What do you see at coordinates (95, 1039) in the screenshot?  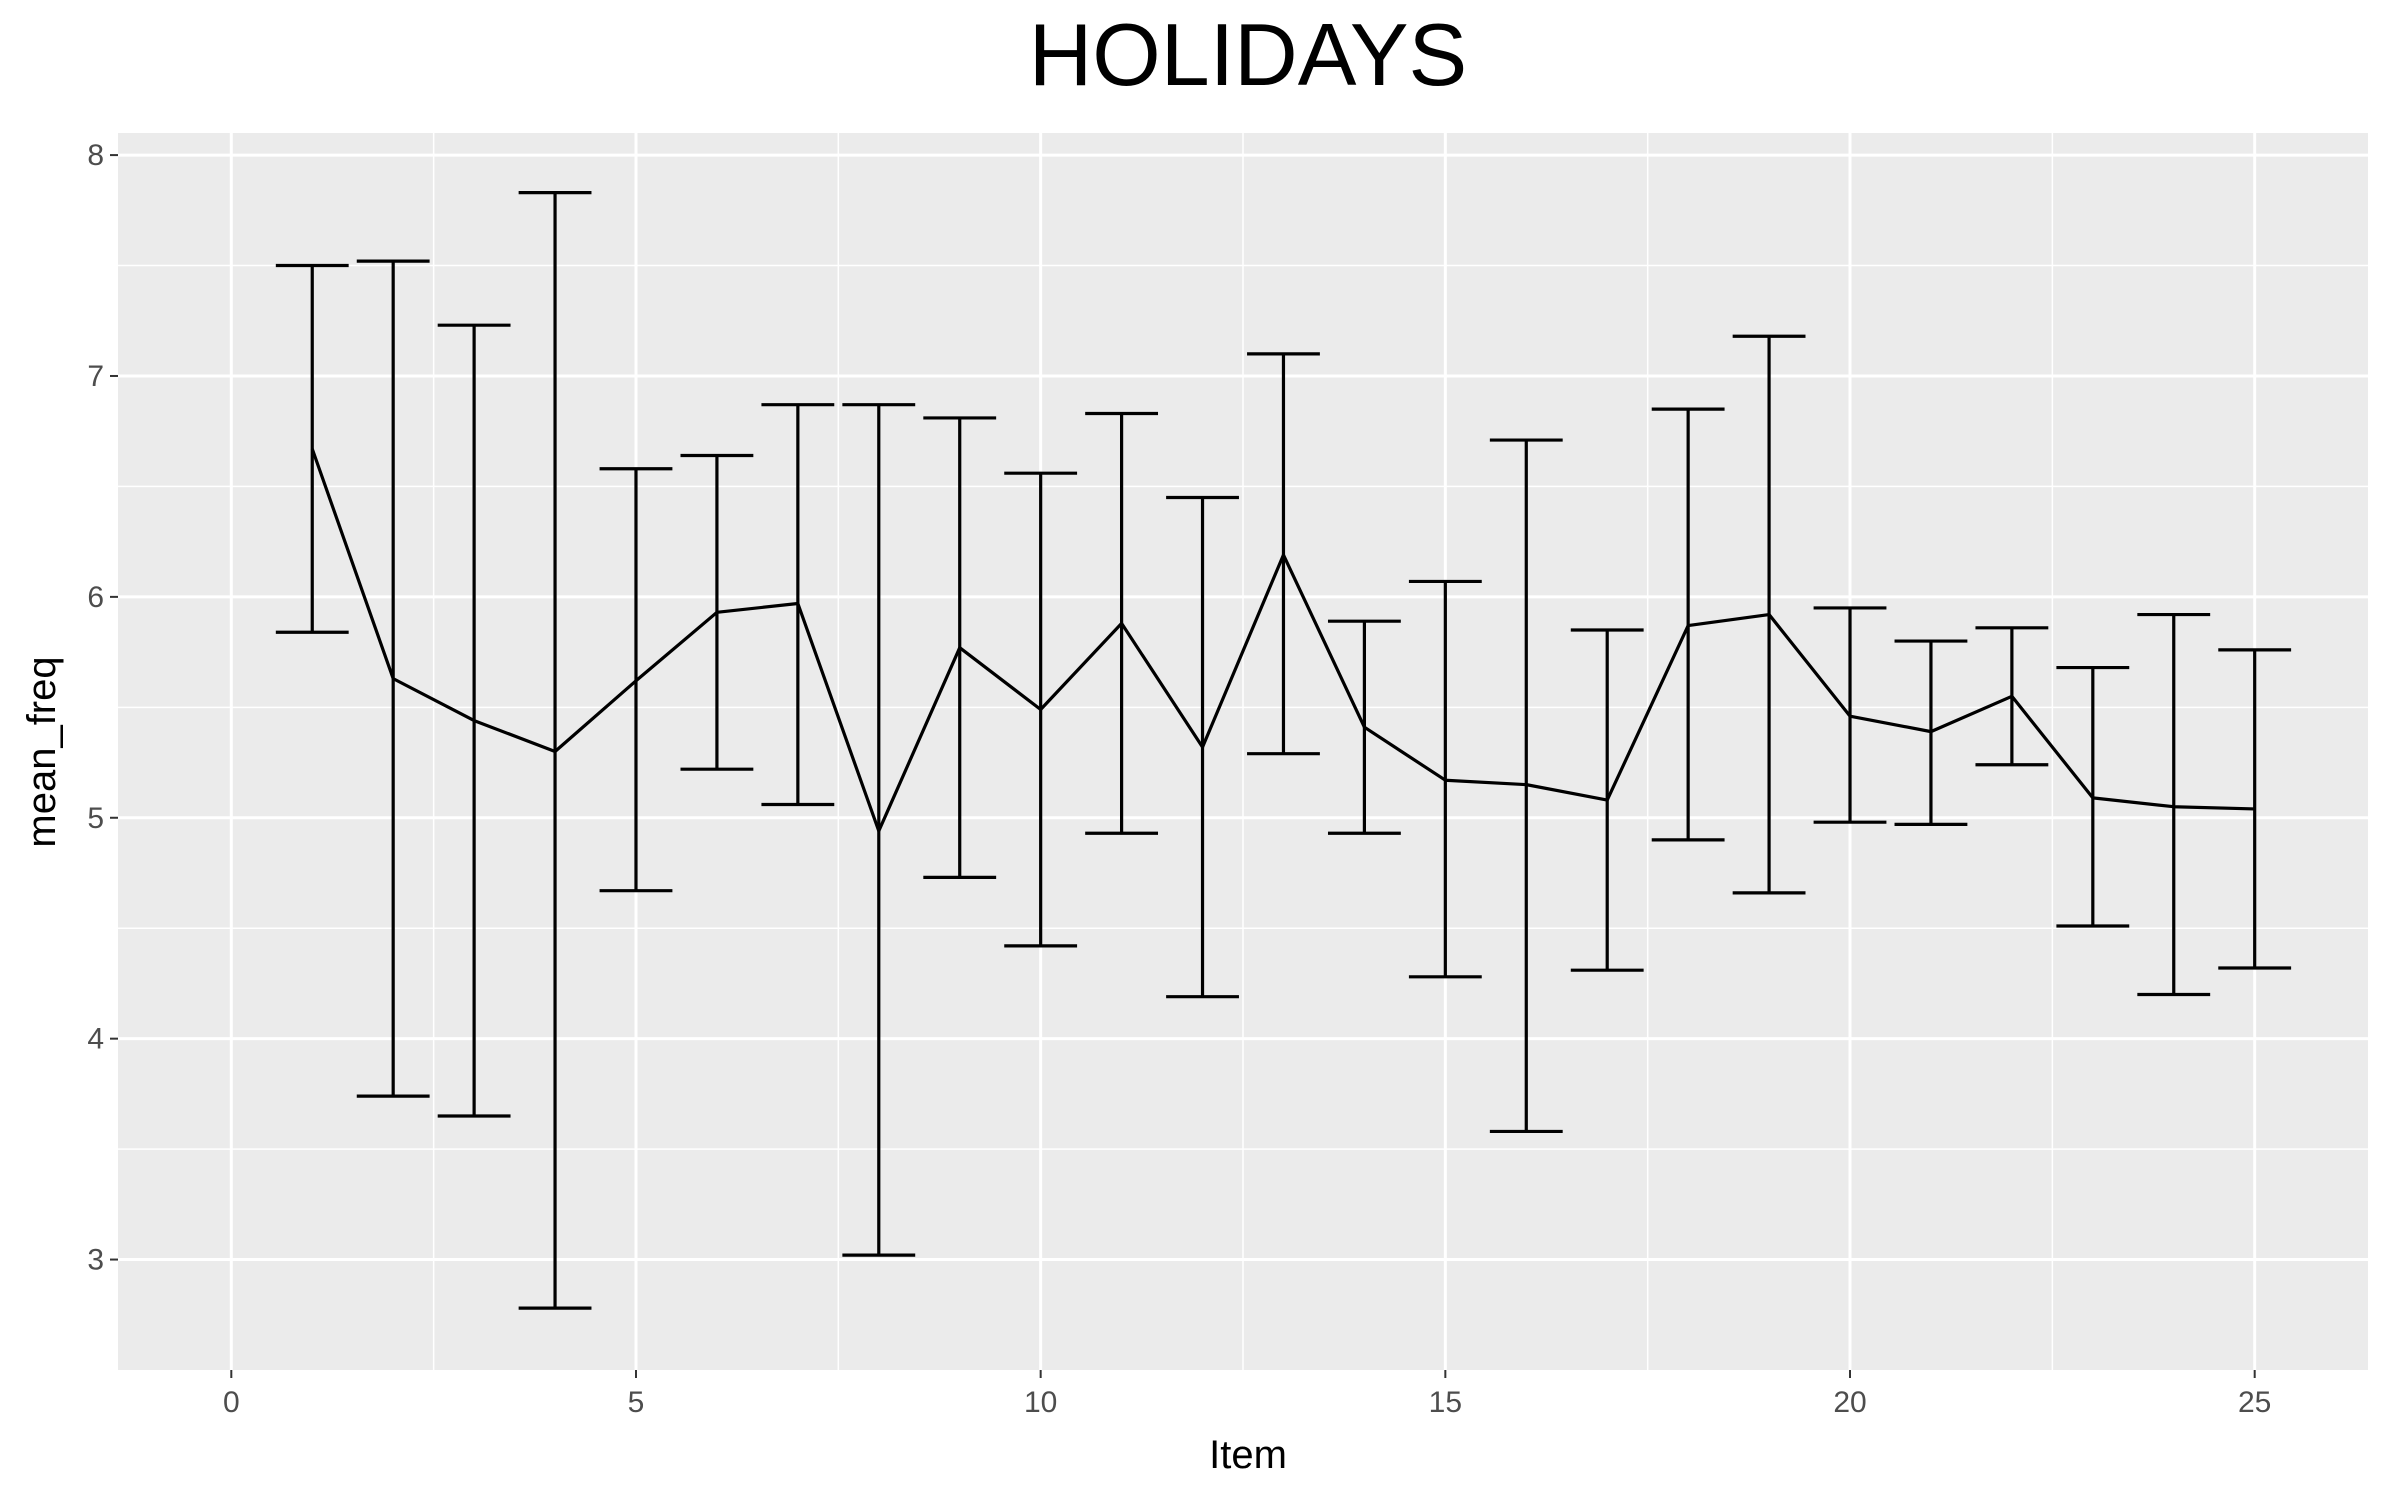 I see `y-tick-label: 4` at bounding box center [95, 1039].